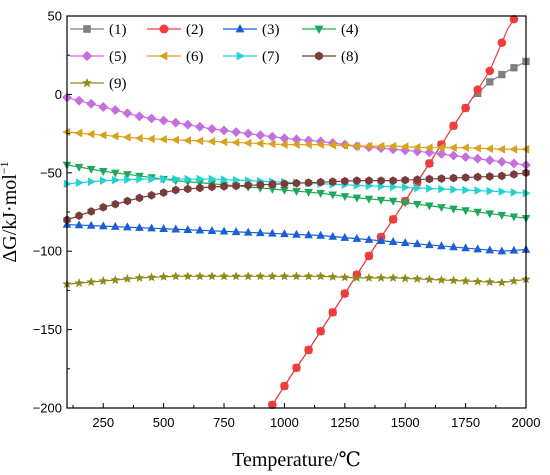  I want to click on x-tick-label: 750, so click(224, 422).